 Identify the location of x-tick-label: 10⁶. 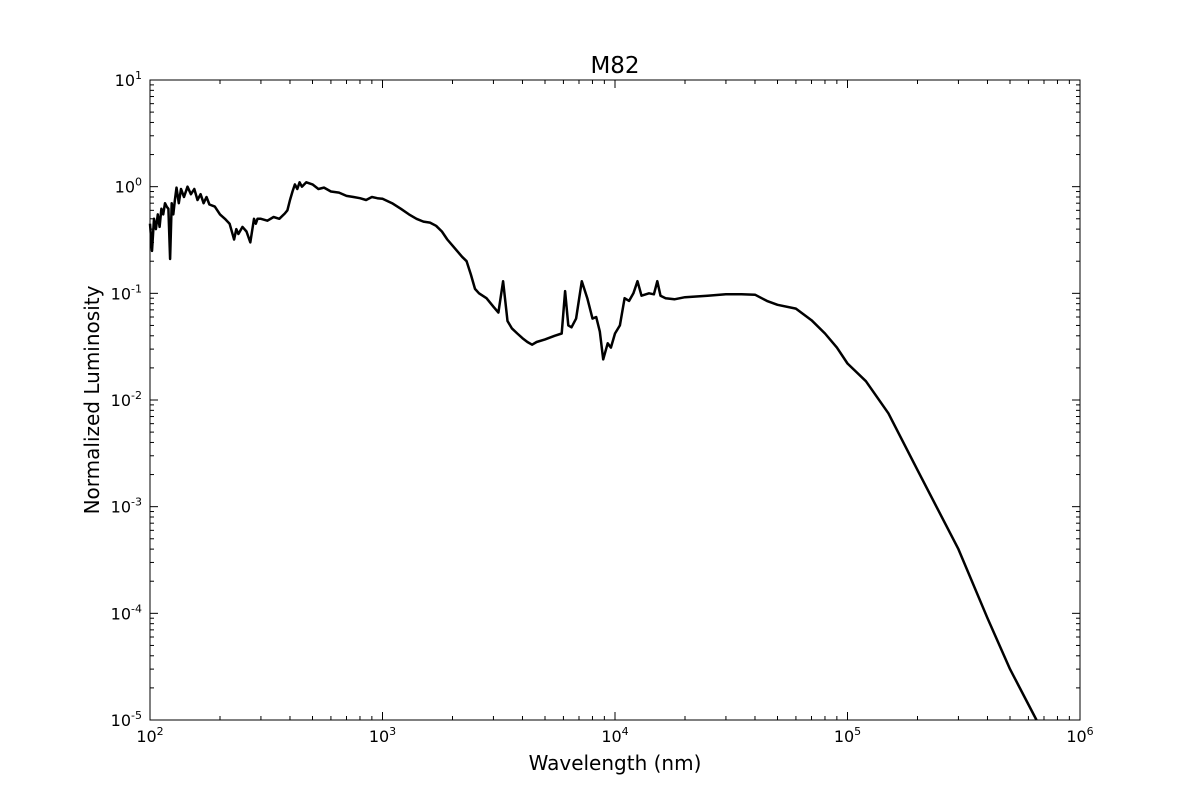
(1079, 735).